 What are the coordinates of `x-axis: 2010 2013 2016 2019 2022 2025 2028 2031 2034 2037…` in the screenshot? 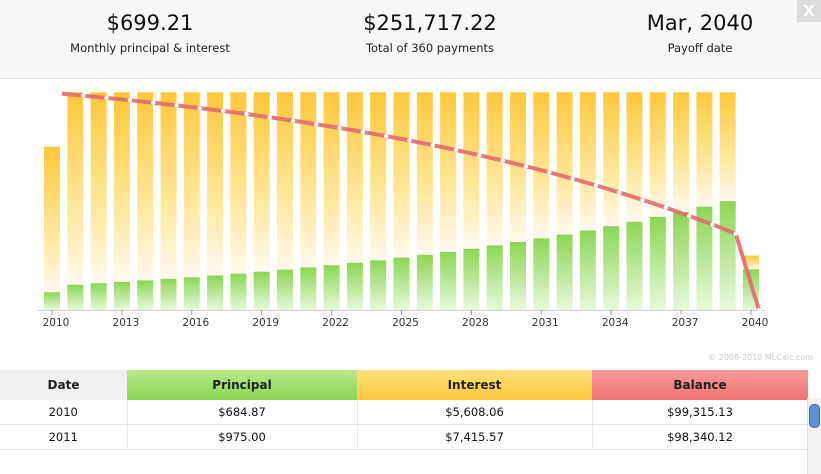 It's located at (403, 319).